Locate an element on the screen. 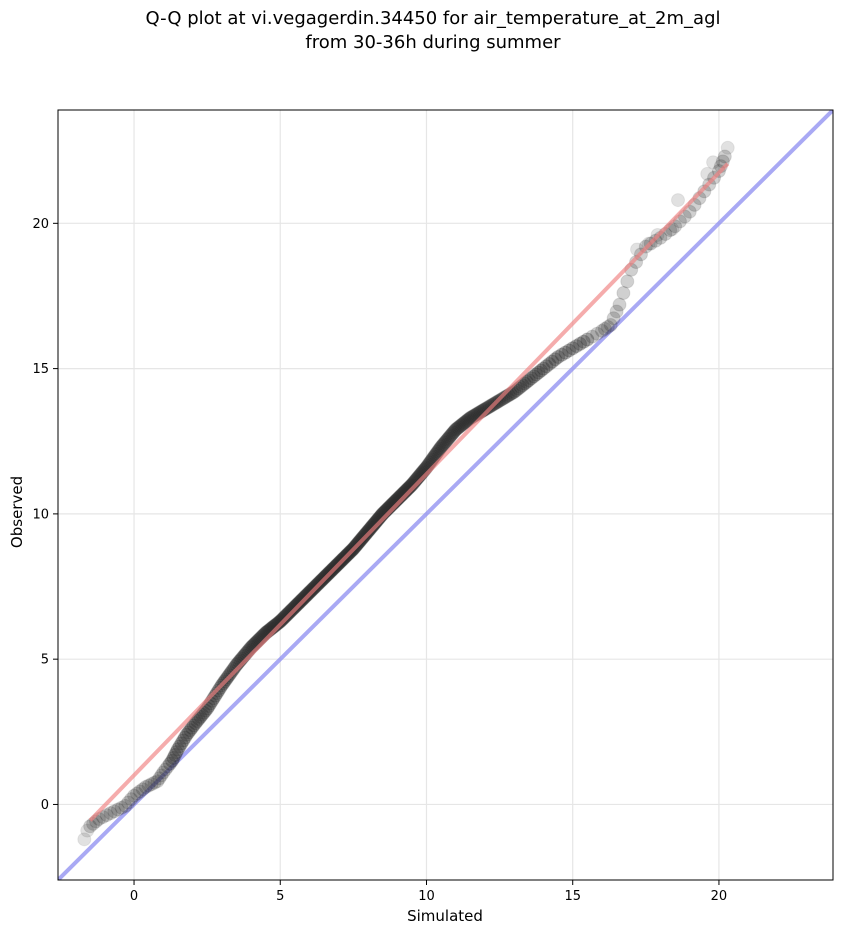 The image size is (843, 934). x-axis-label: Simulated is located at coordinates (445, 916).